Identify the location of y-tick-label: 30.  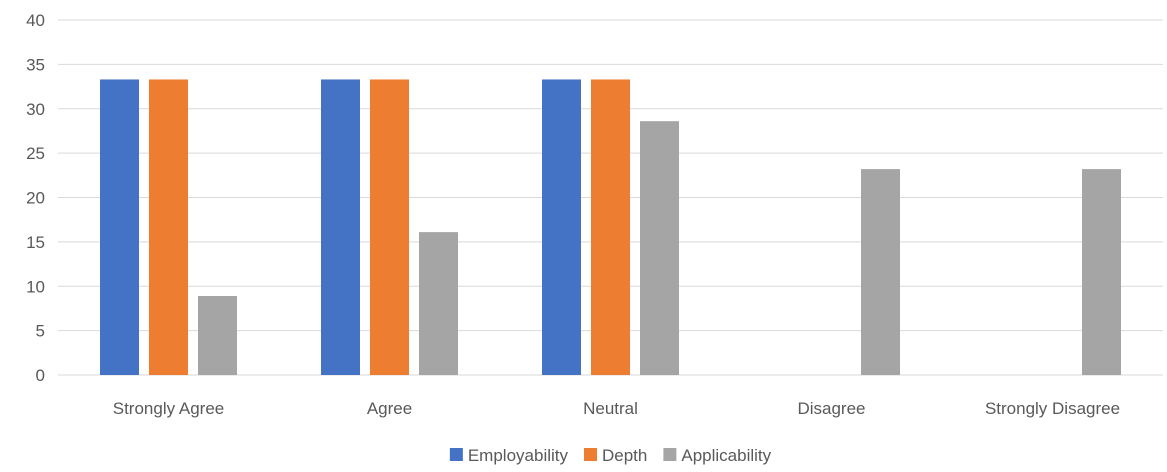
(35, 109).